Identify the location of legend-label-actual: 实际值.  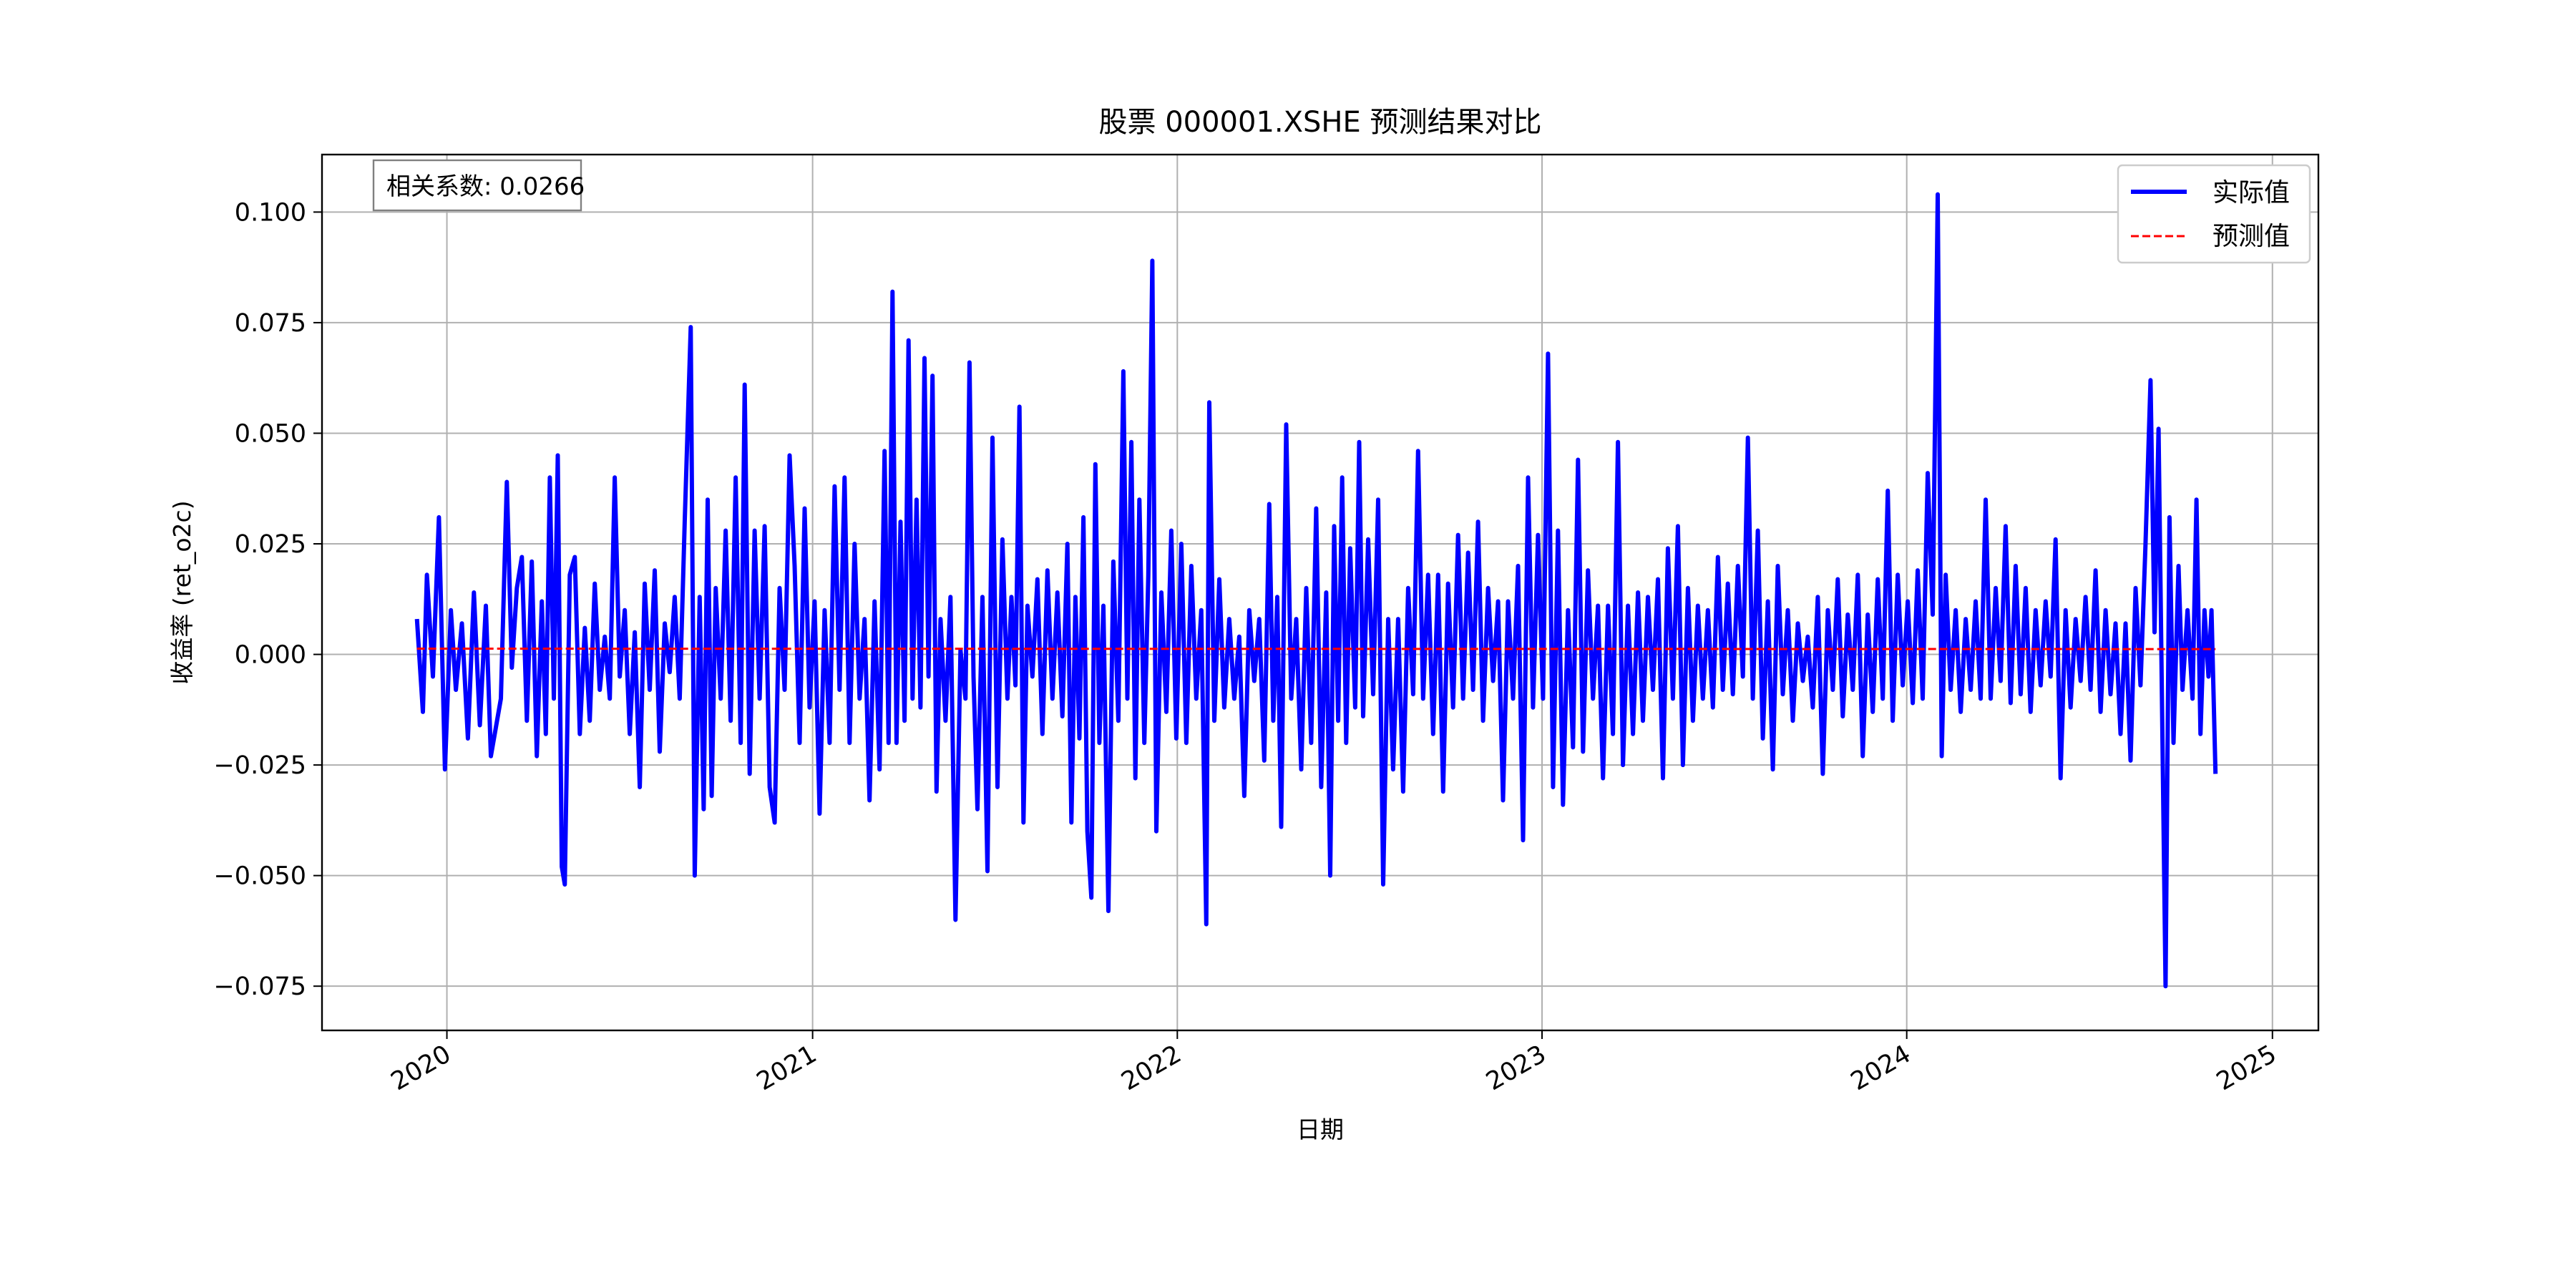
(2251, 193).